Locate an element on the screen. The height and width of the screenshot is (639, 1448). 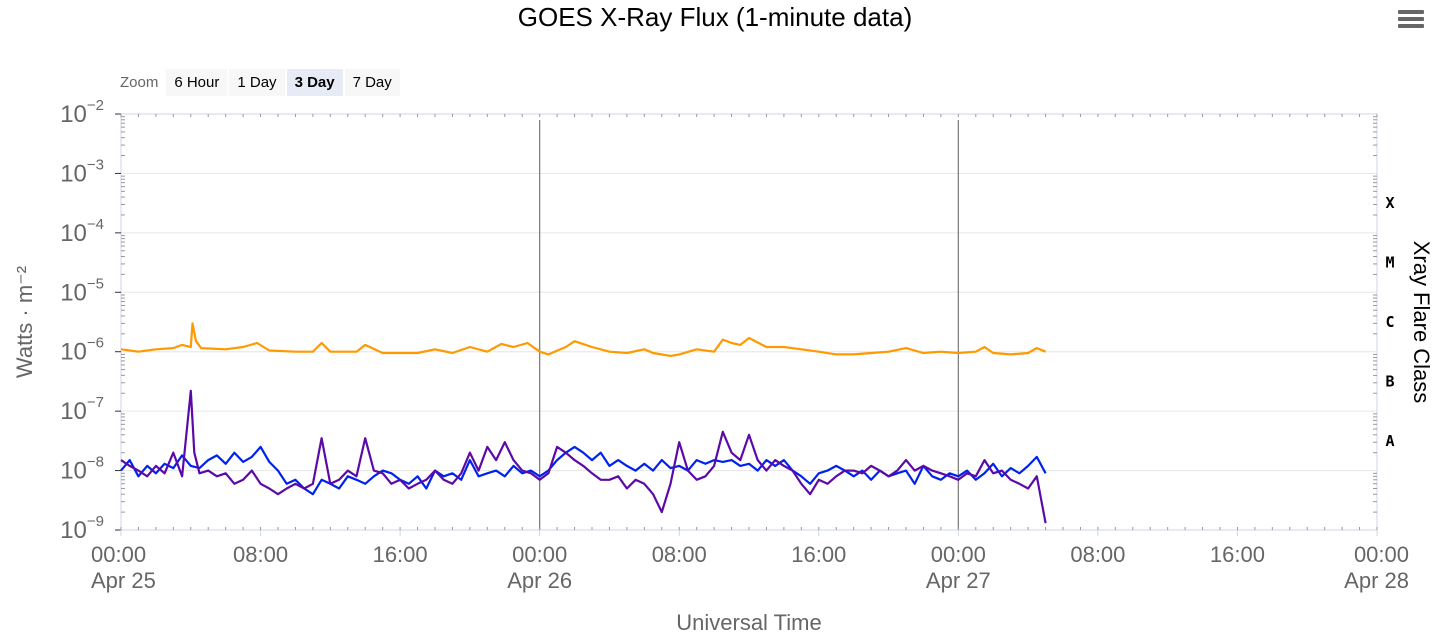
zoom-controls: Zoom 6 Hour 1 Day 3 Day 7 Day is located at coordinates (261, 82).